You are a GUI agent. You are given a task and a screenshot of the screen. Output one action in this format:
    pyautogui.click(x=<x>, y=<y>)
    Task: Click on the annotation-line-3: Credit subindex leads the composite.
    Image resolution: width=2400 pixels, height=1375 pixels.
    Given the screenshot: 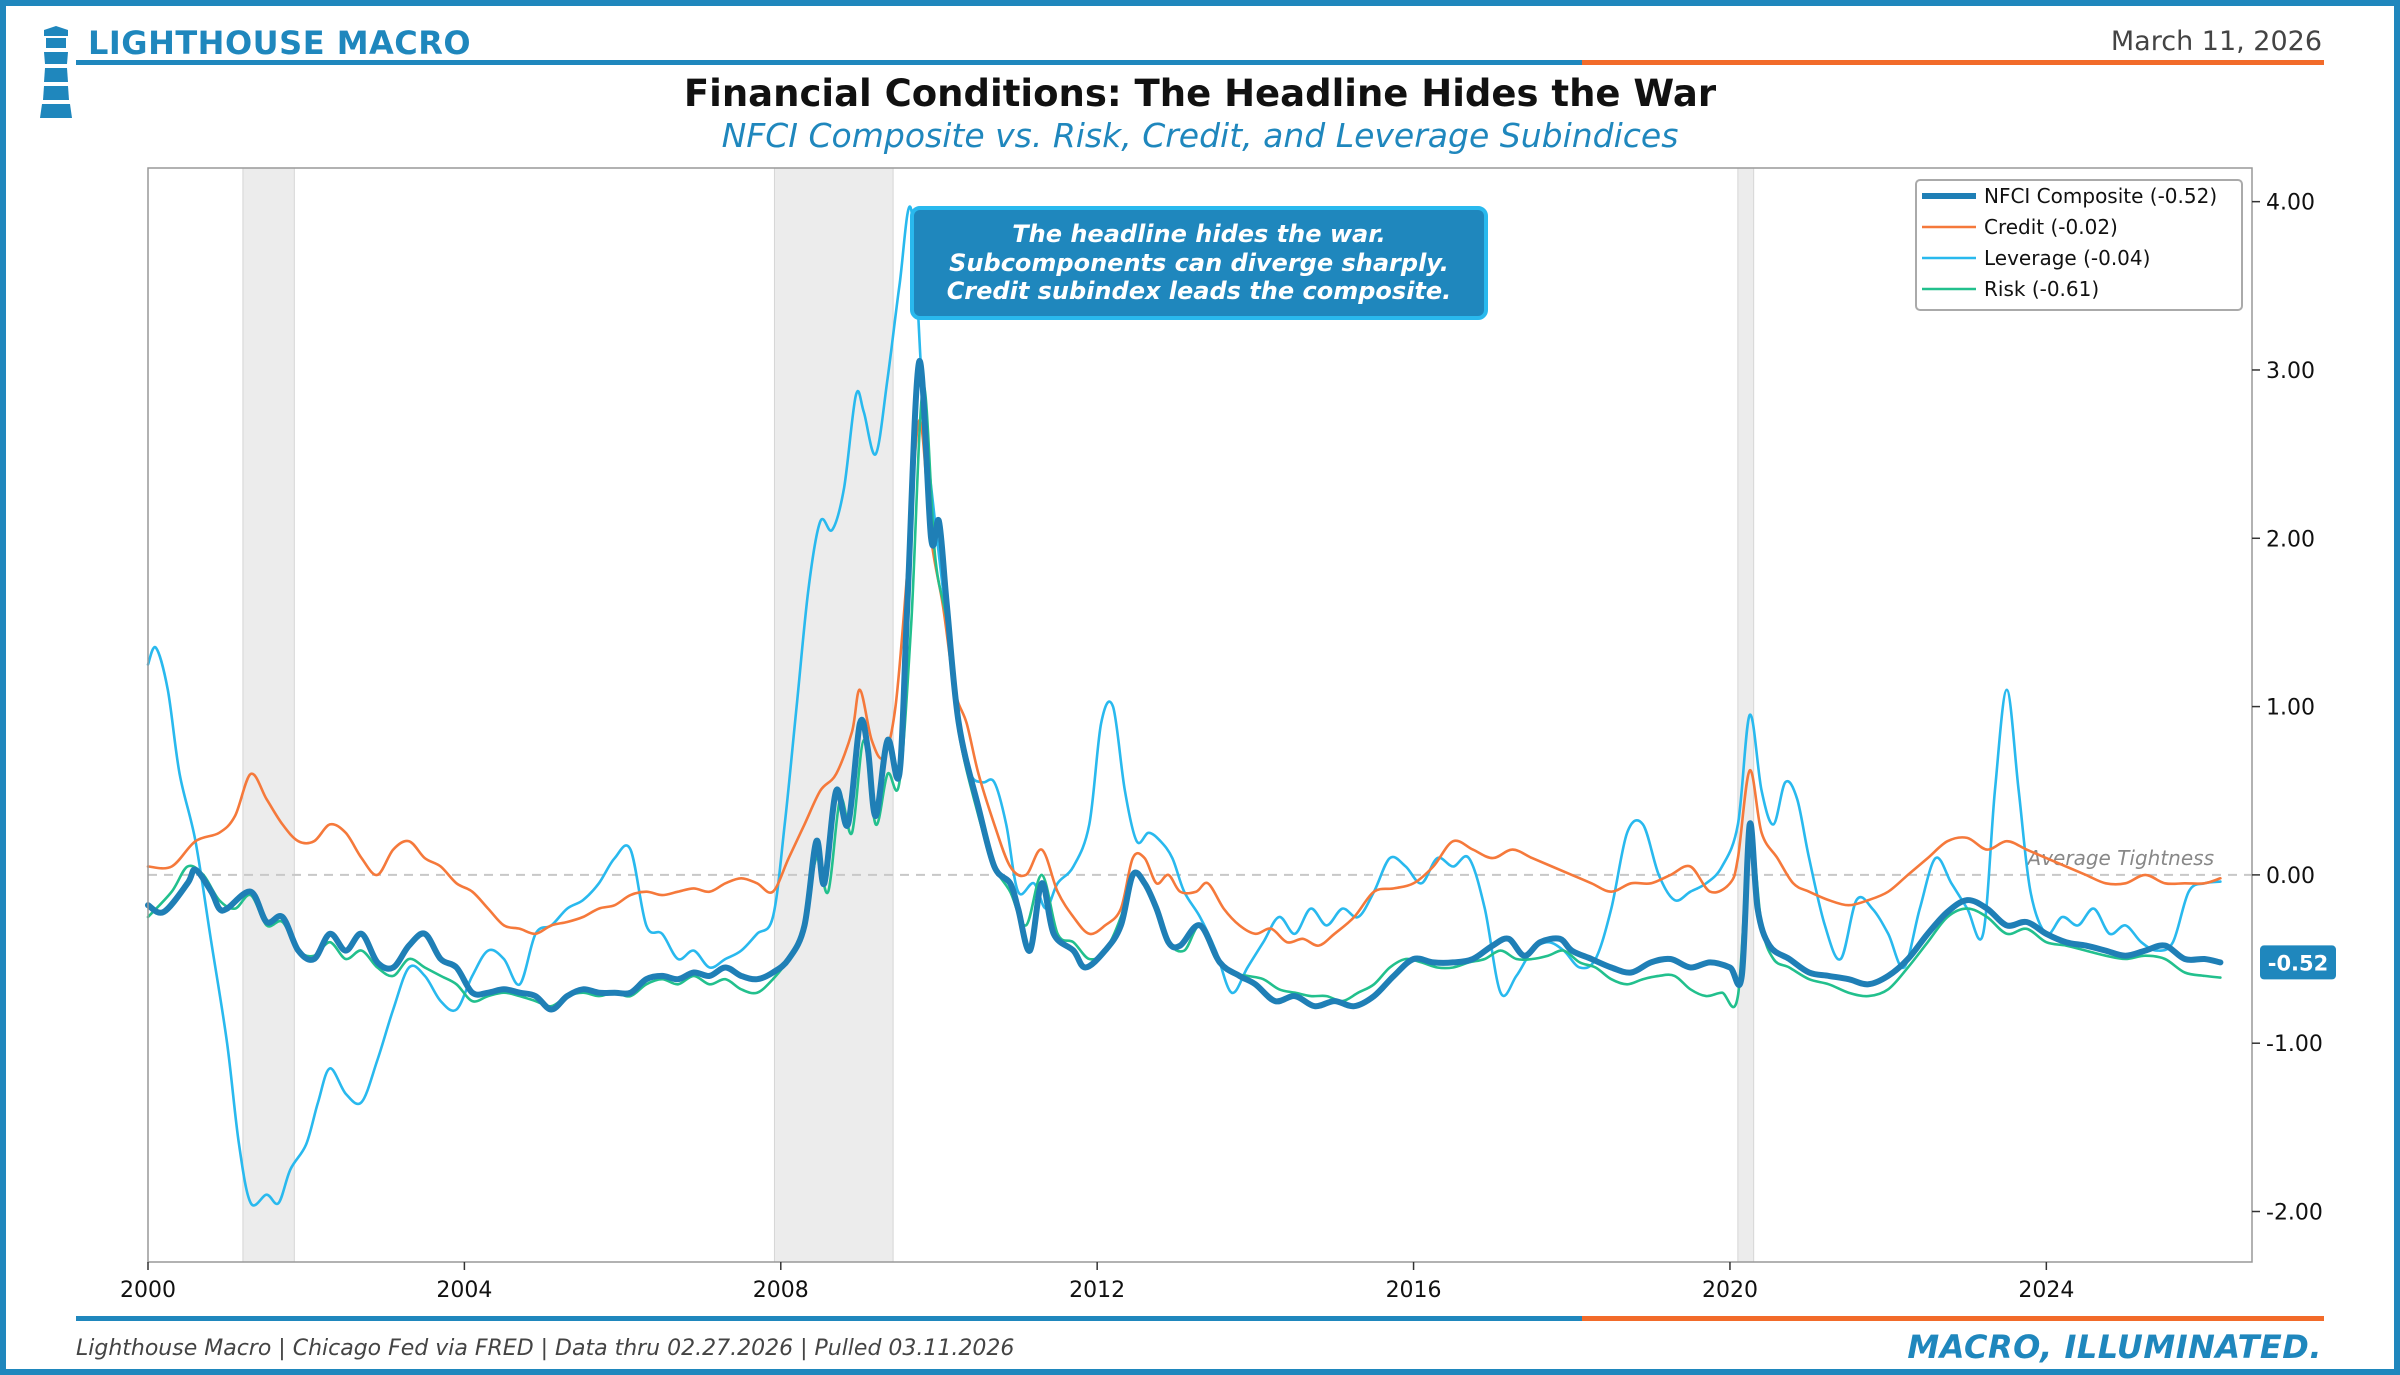 What is the action you would take?
    pyautogui.click(x=1199, y=291)
    